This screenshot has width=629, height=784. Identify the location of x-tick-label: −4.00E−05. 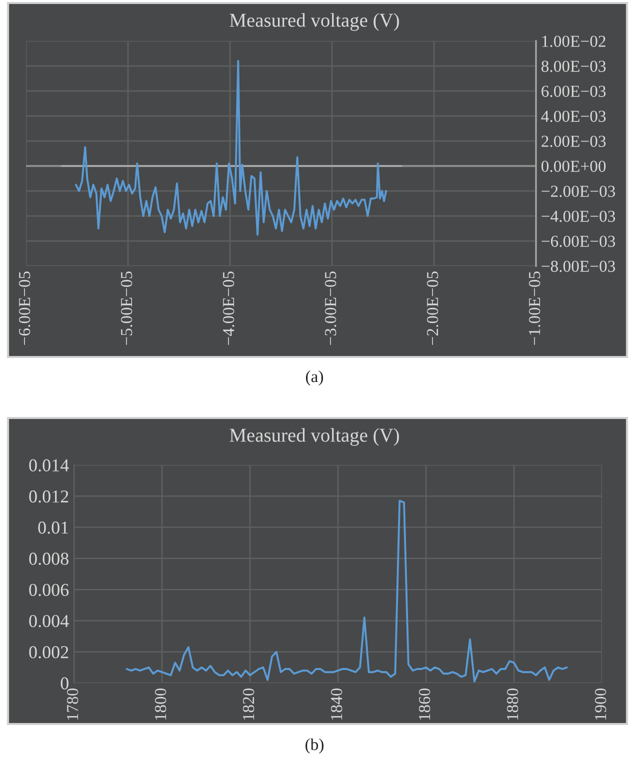
(228, 308).